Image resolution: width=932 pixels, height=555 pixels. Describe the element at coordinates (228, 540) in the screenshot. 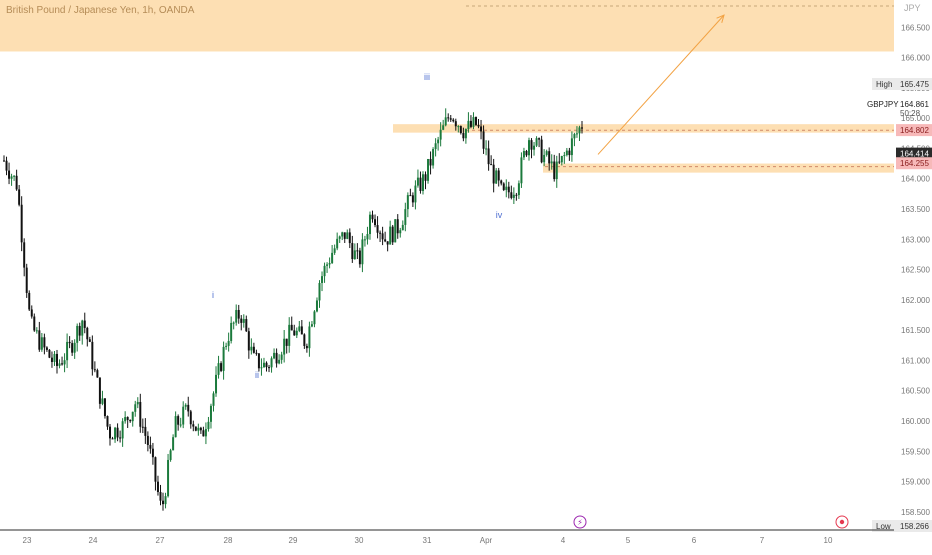

I see `x-tick-label: 28` at that location.